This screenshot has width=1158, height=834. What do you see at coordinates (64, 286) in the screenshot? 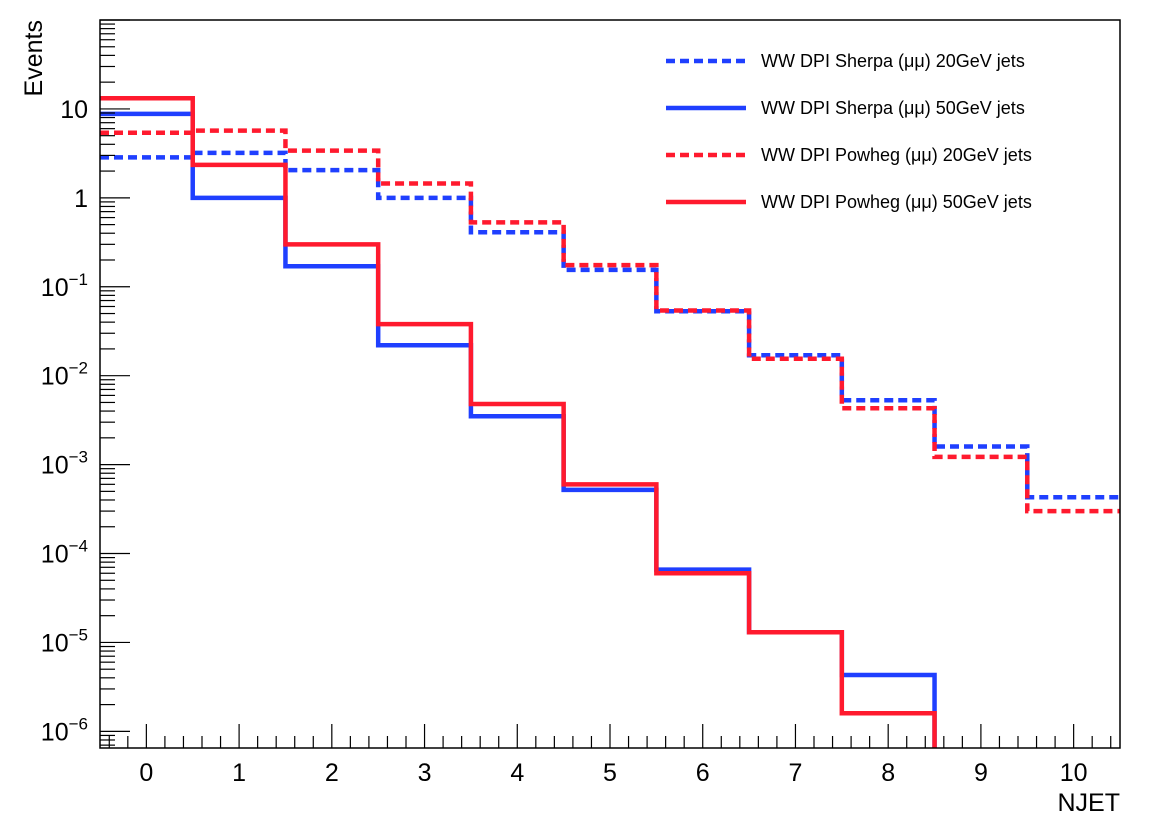
I see `y-tick-label: 10⁻¹` at bounding box center [64, 286].